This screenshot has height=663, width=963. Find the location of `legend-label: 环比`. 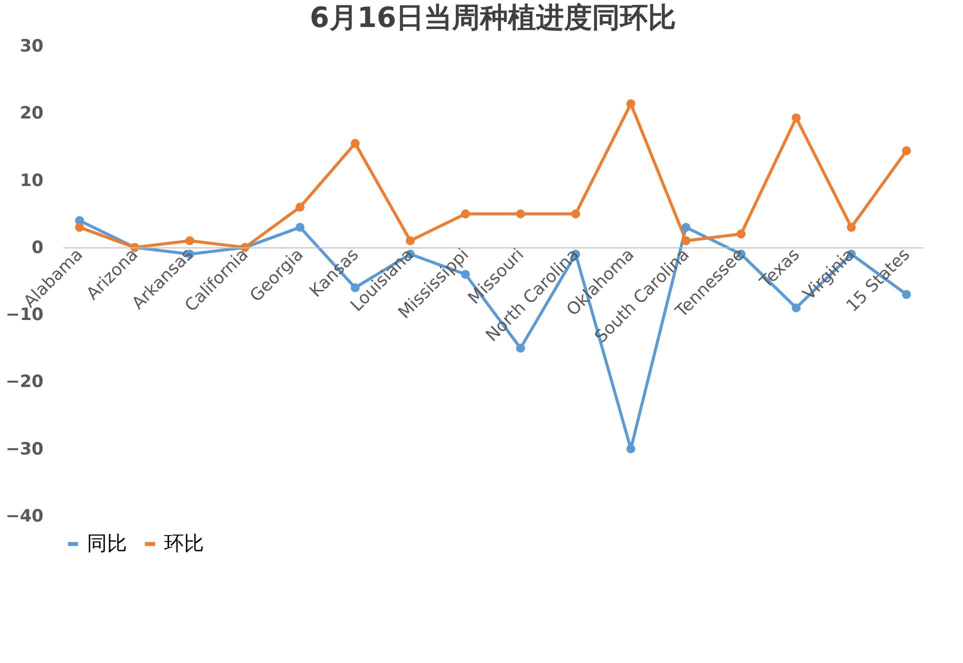

legend-label: 环比 is located at coordinates (184, 543).